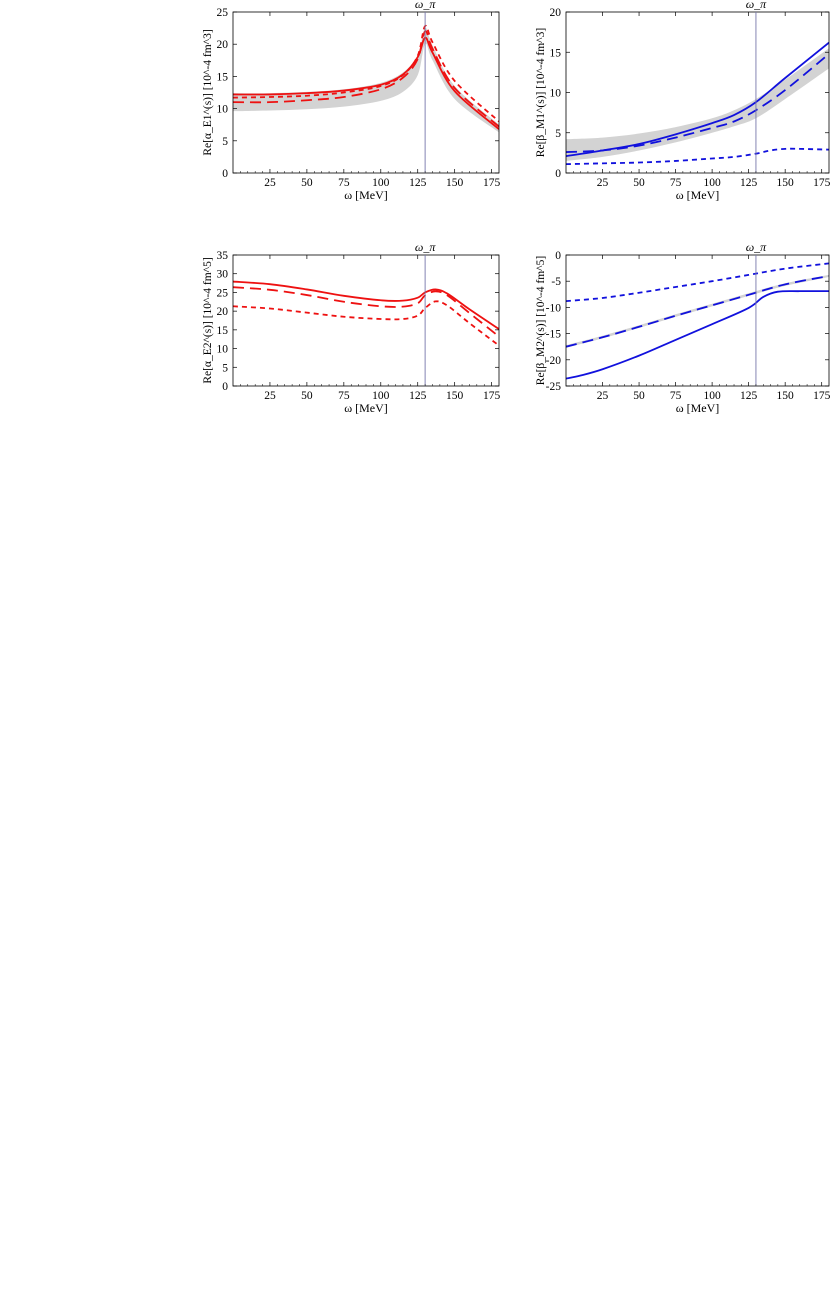 This screenshot has width=830, height=1290. What do you see at coordinates (492, 396) in the screenshot?
I see `alpha-e2-x-tick-label: 175` at bounding box center [492, 396].